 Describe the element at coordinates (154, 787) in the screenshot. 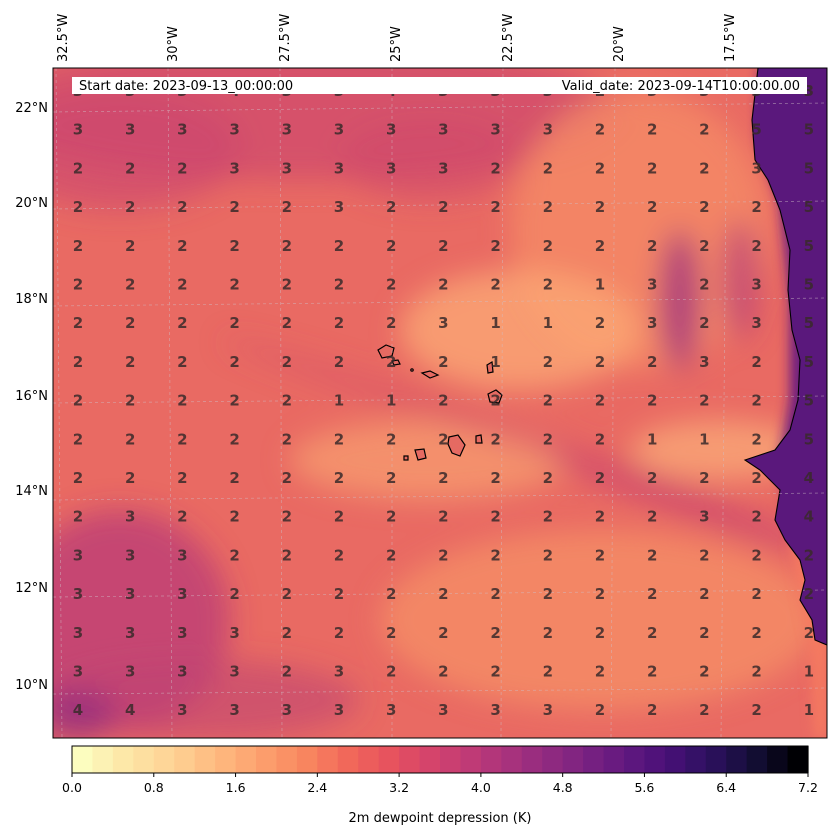

I see `colorbar-tick-label: 0.8` at that location.